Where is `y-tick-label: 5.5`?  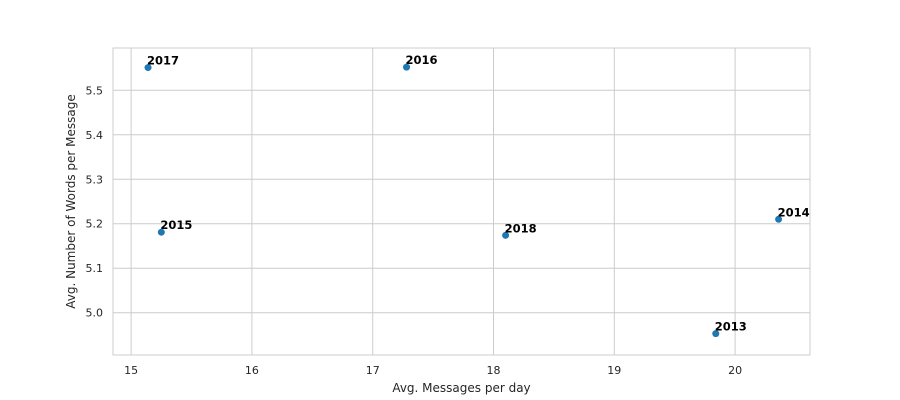
y-tick-label: 5.5 is located at coordinates (95, 90).